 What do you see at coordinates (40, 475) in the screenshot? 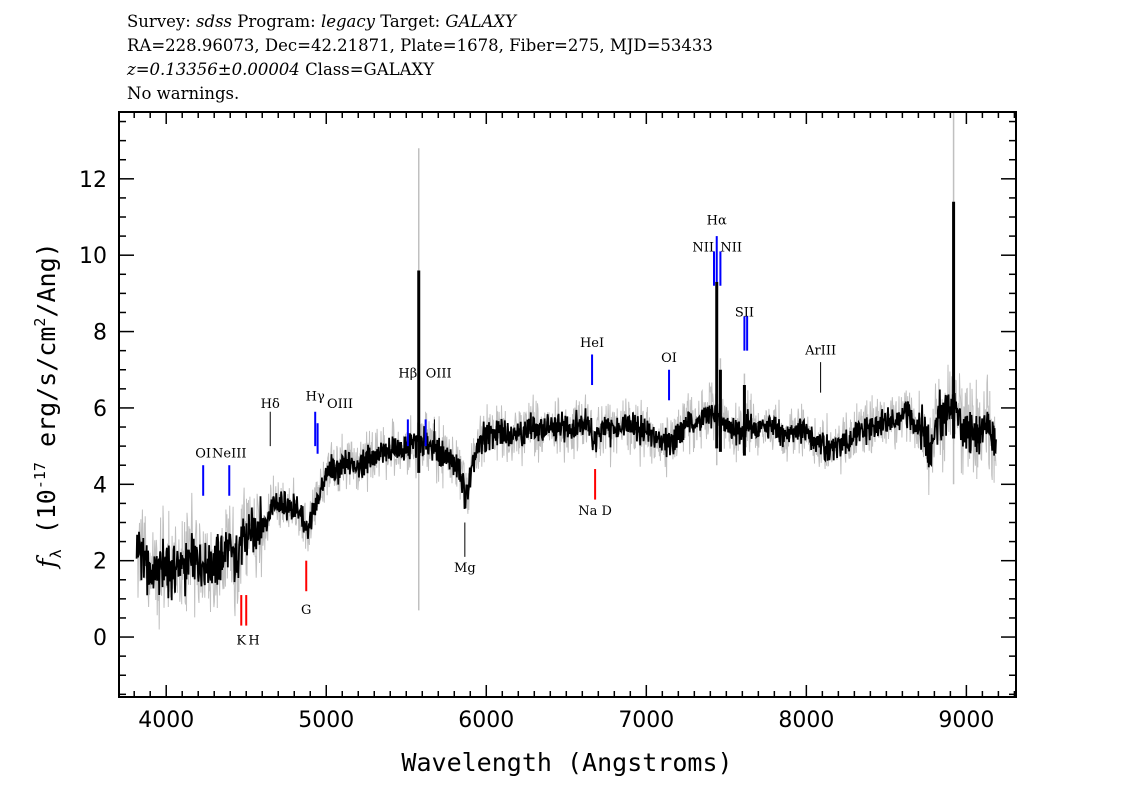
I see `y-label-exponent: -17` at bounding box center [40, 475].